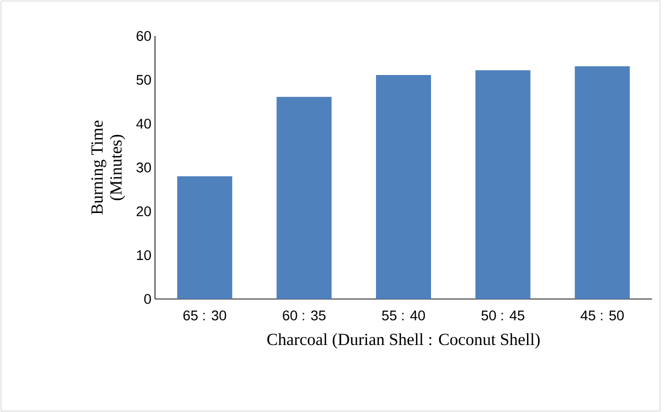 The image size is (667, 412). I want to click on x-tick-label: 45 : 50, so click(602, 315).